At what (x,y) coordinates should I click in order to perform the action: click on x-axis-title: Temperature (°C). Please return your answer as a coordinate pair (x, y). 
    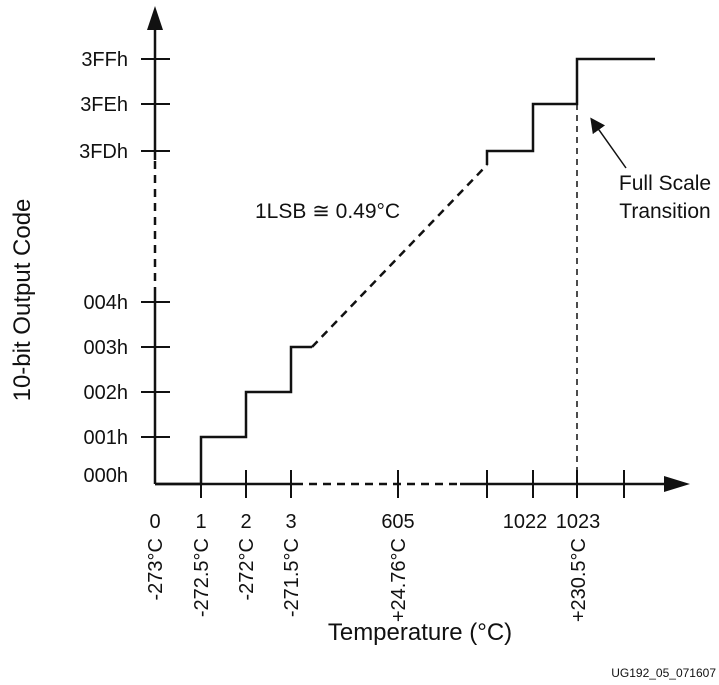
    Looking at the image, I should click on (420, 632).